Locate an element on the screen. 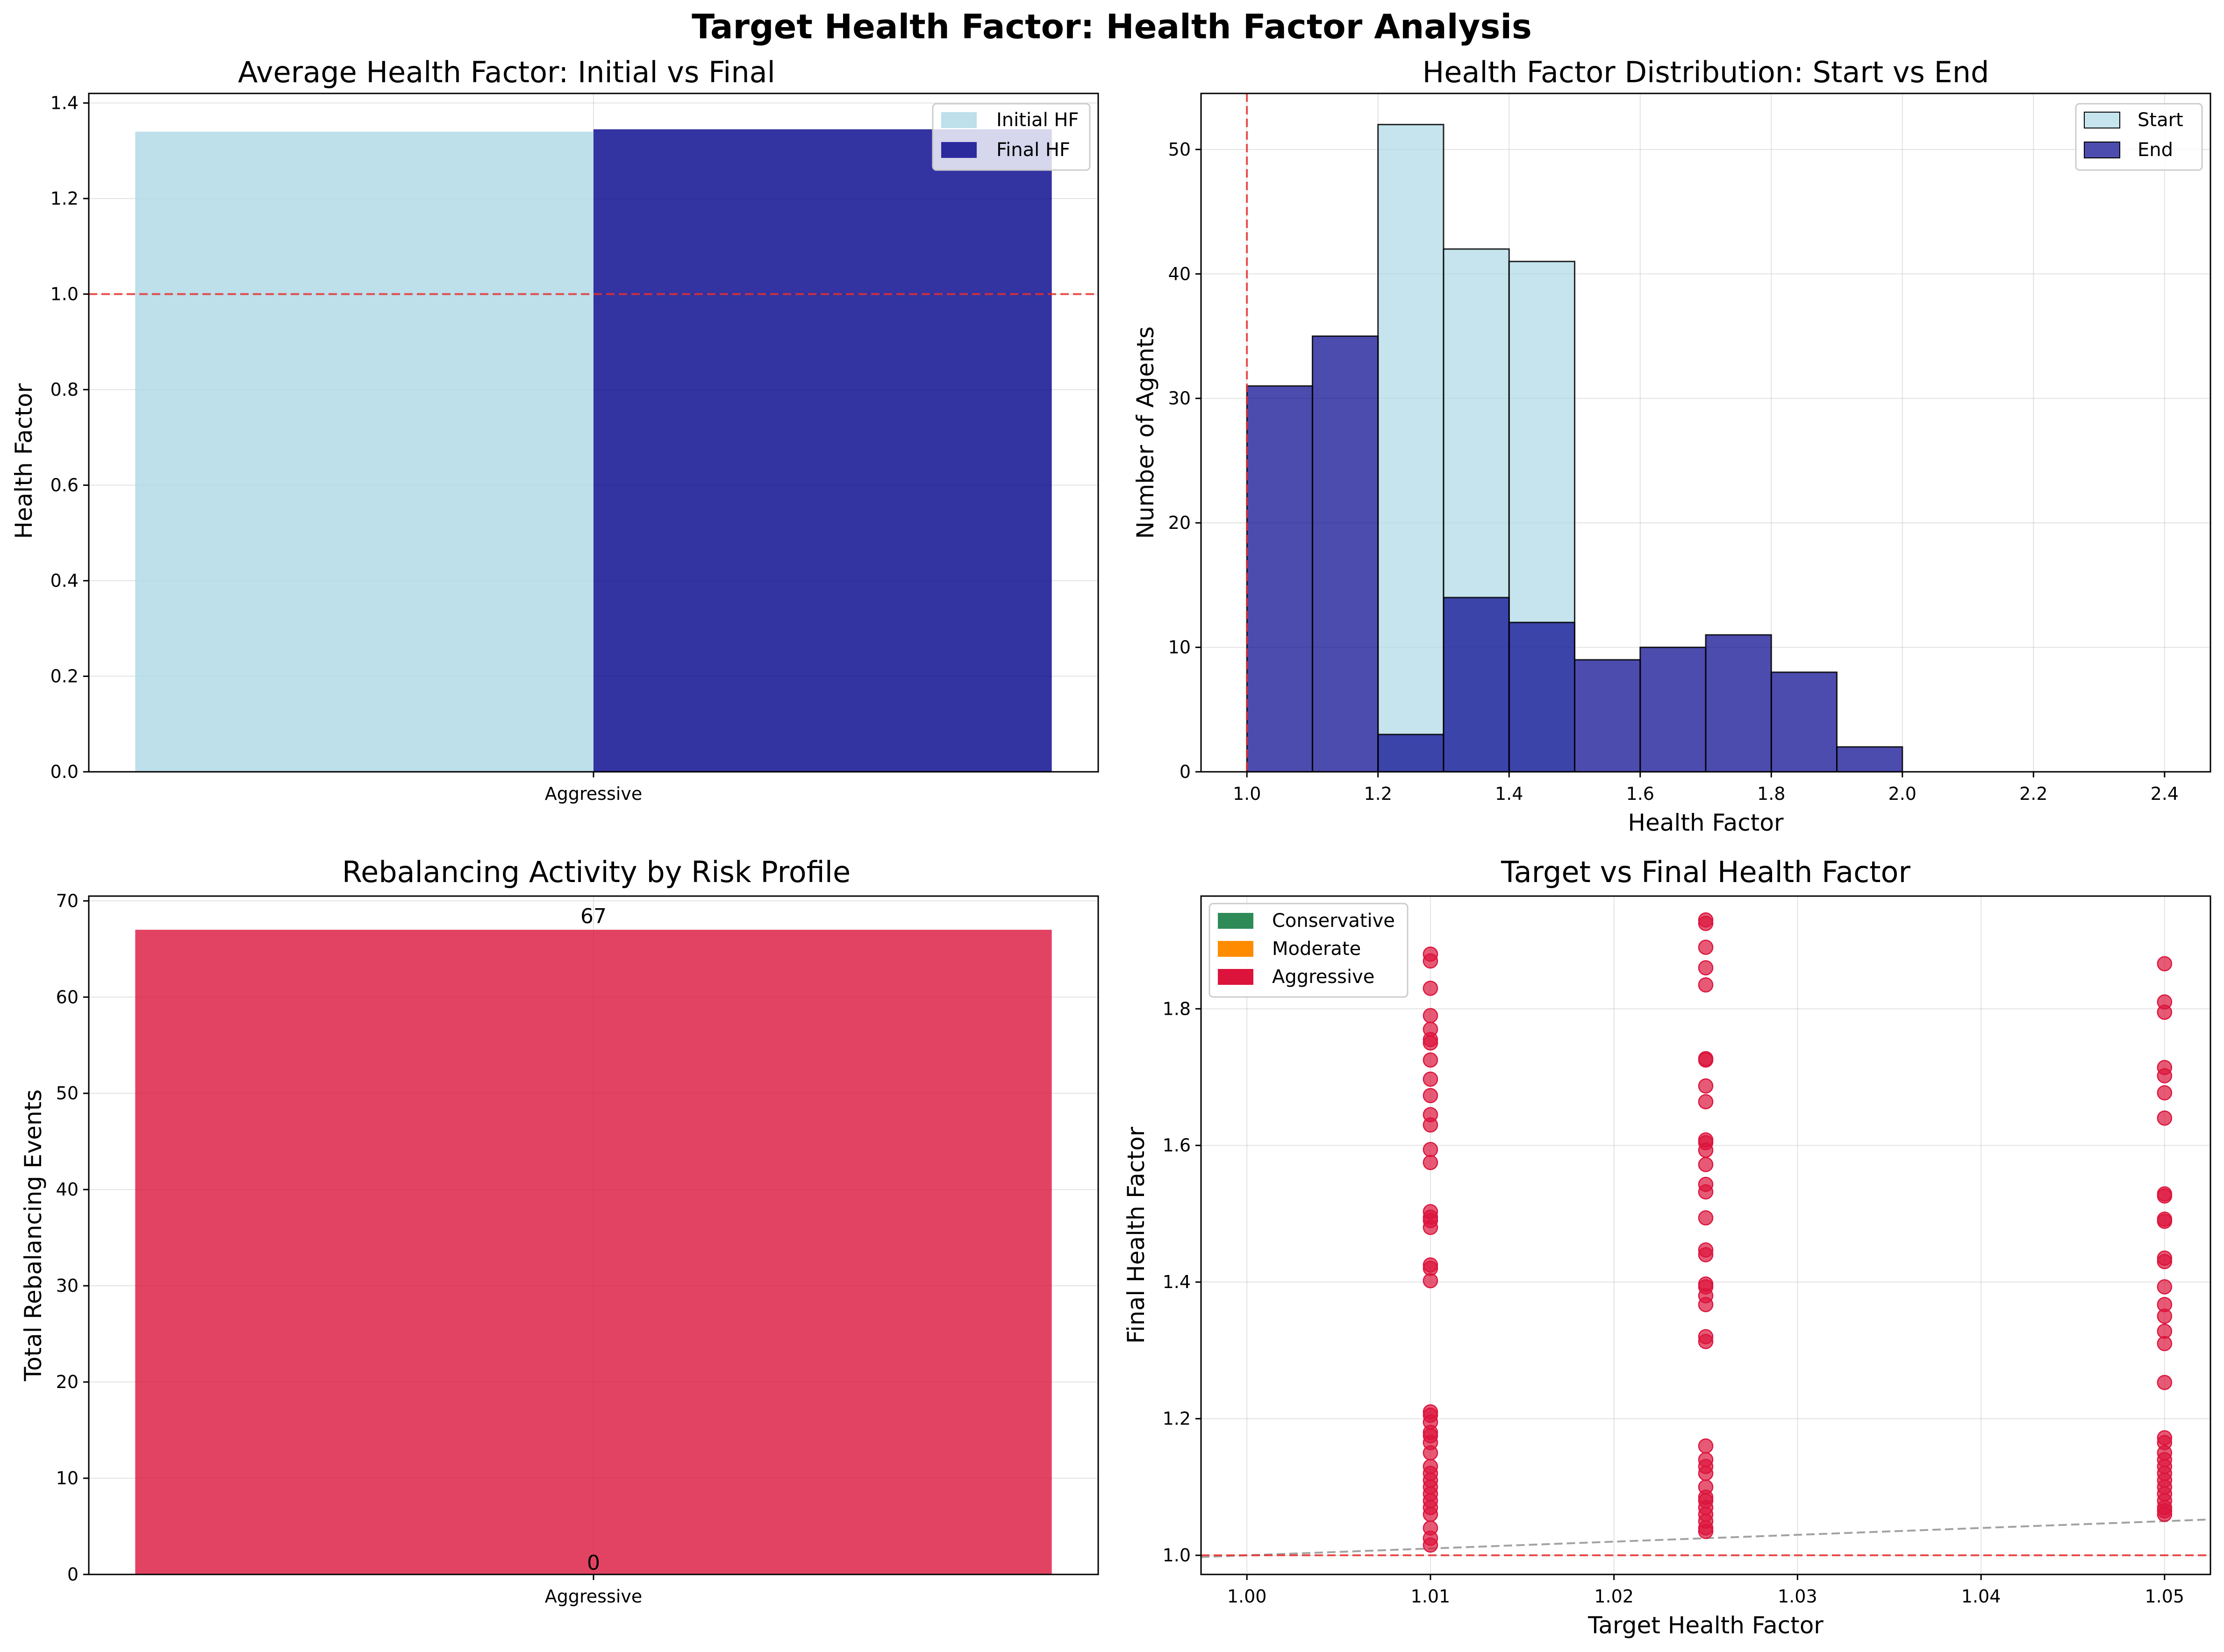 The width and height of the screenshot is (2224, 1652). x-tick-label: 1.05 is located at coordinates (2165, 1596).